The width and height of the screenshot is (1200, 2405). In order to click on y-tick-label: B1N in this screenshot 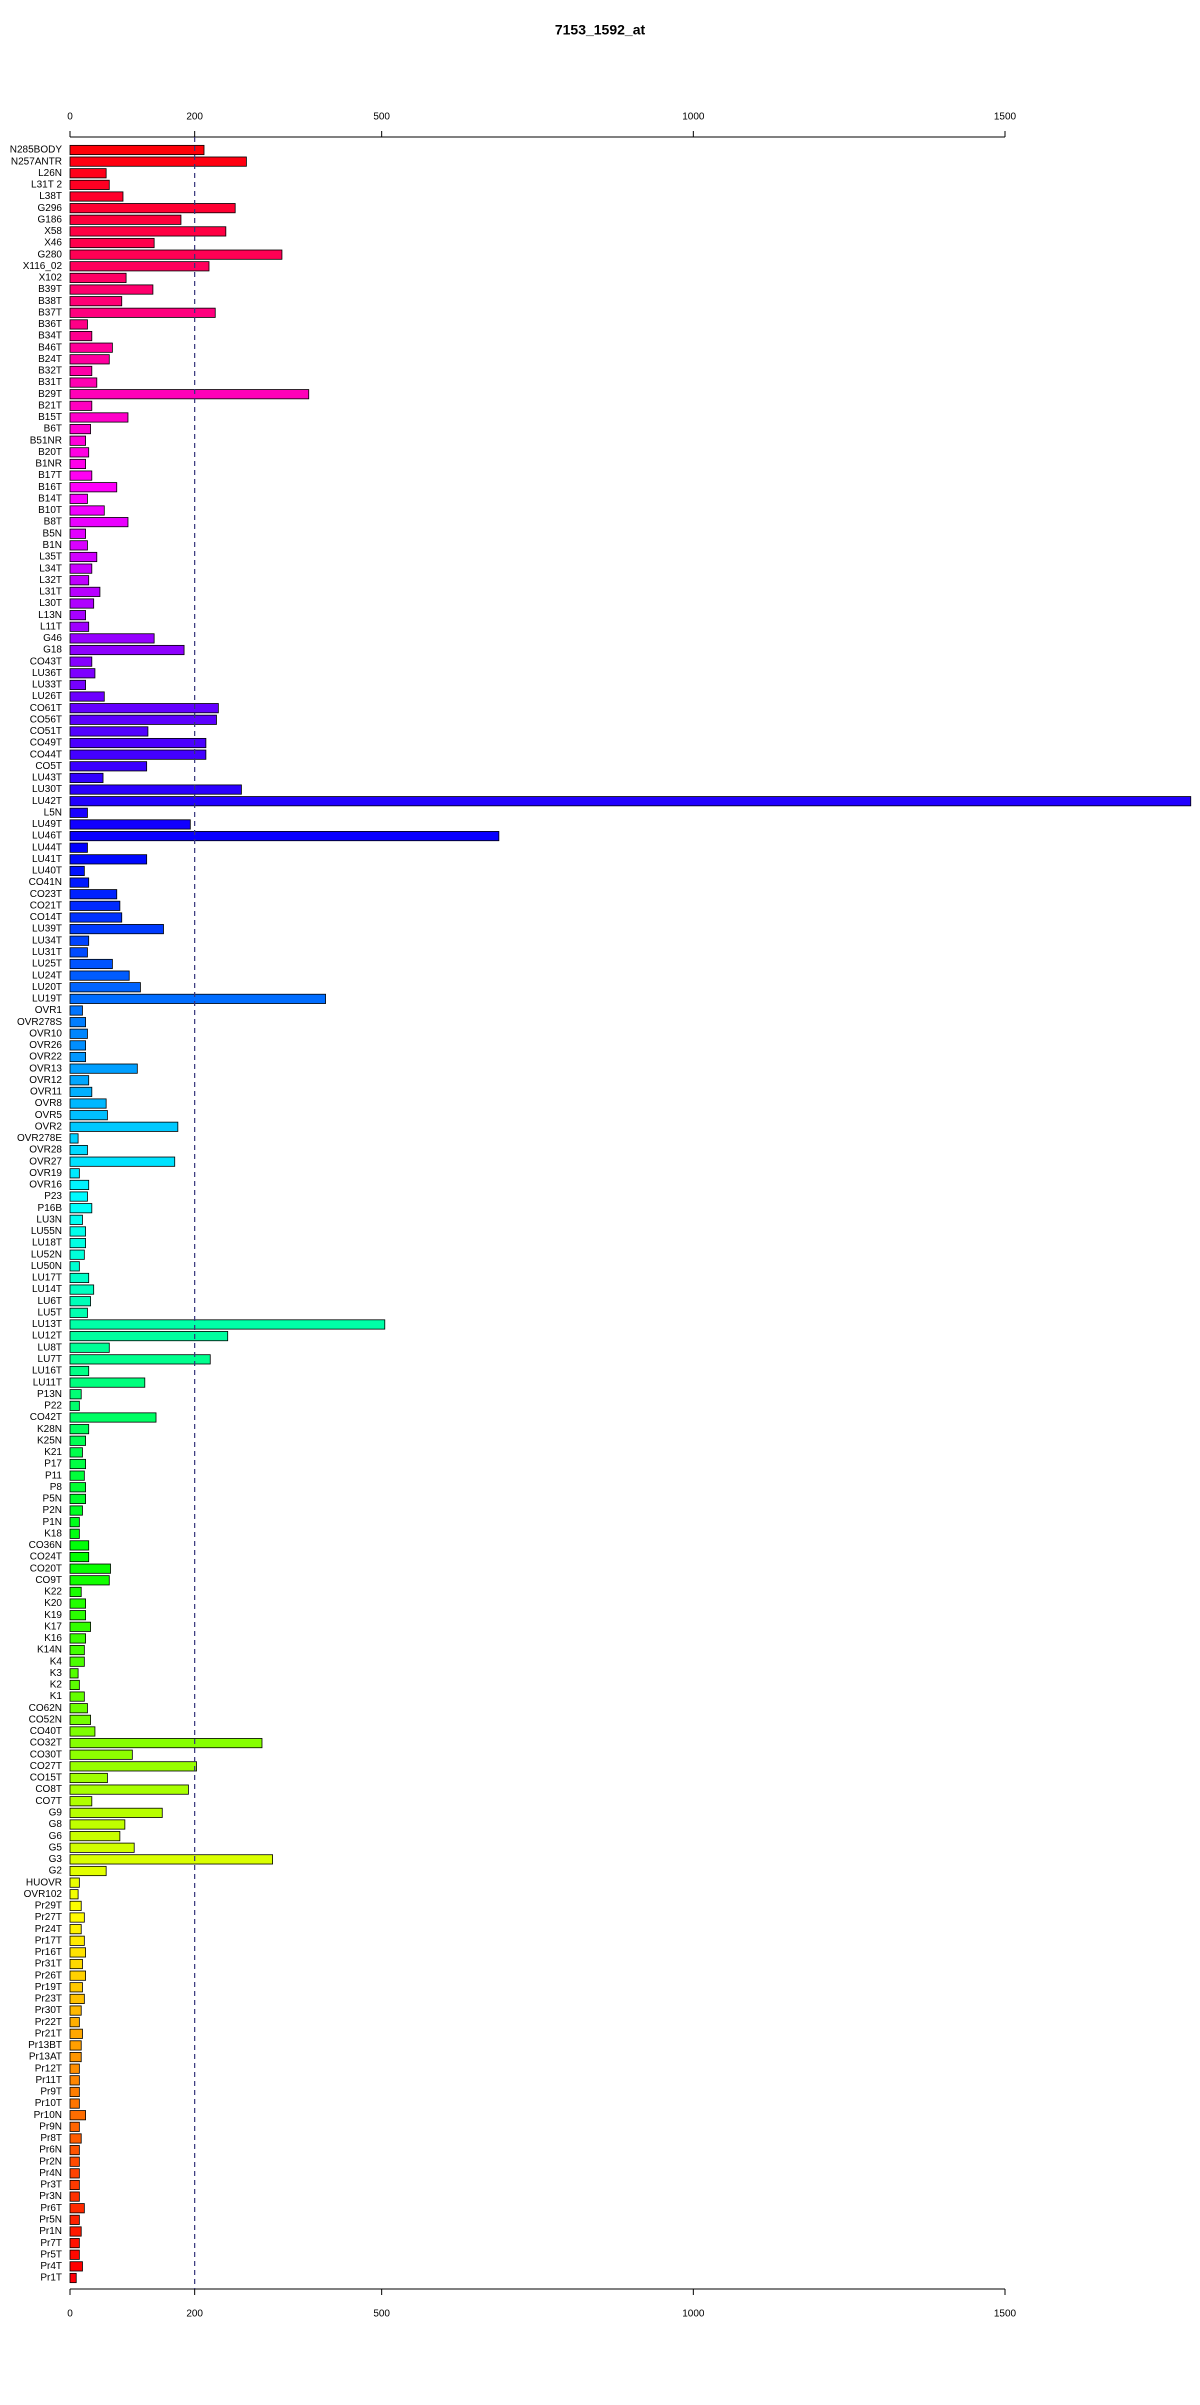, I will do `click(52, 545)`.